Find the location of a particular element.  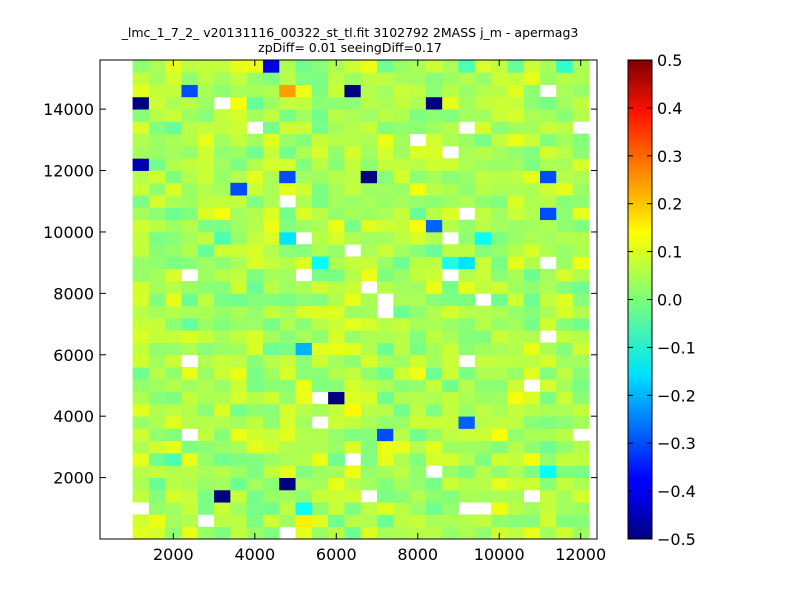

x-tick-label: 6000 is located at coordinates (336, 554).